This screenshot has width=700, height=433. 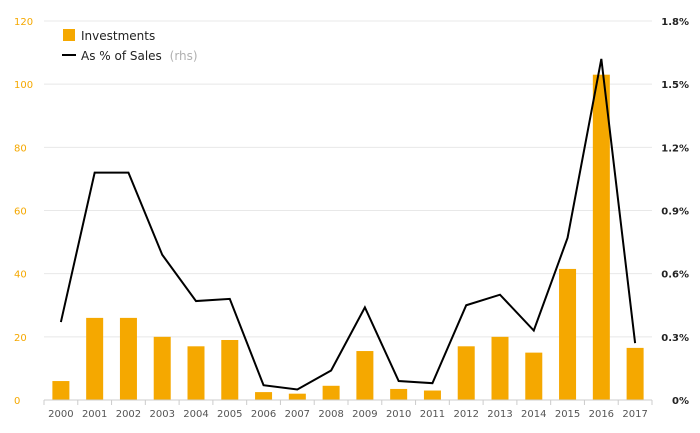 What do you see at coordinates (432, 395) in the screenshot?
I see `bar-2011` at bounding box center [432, 395].